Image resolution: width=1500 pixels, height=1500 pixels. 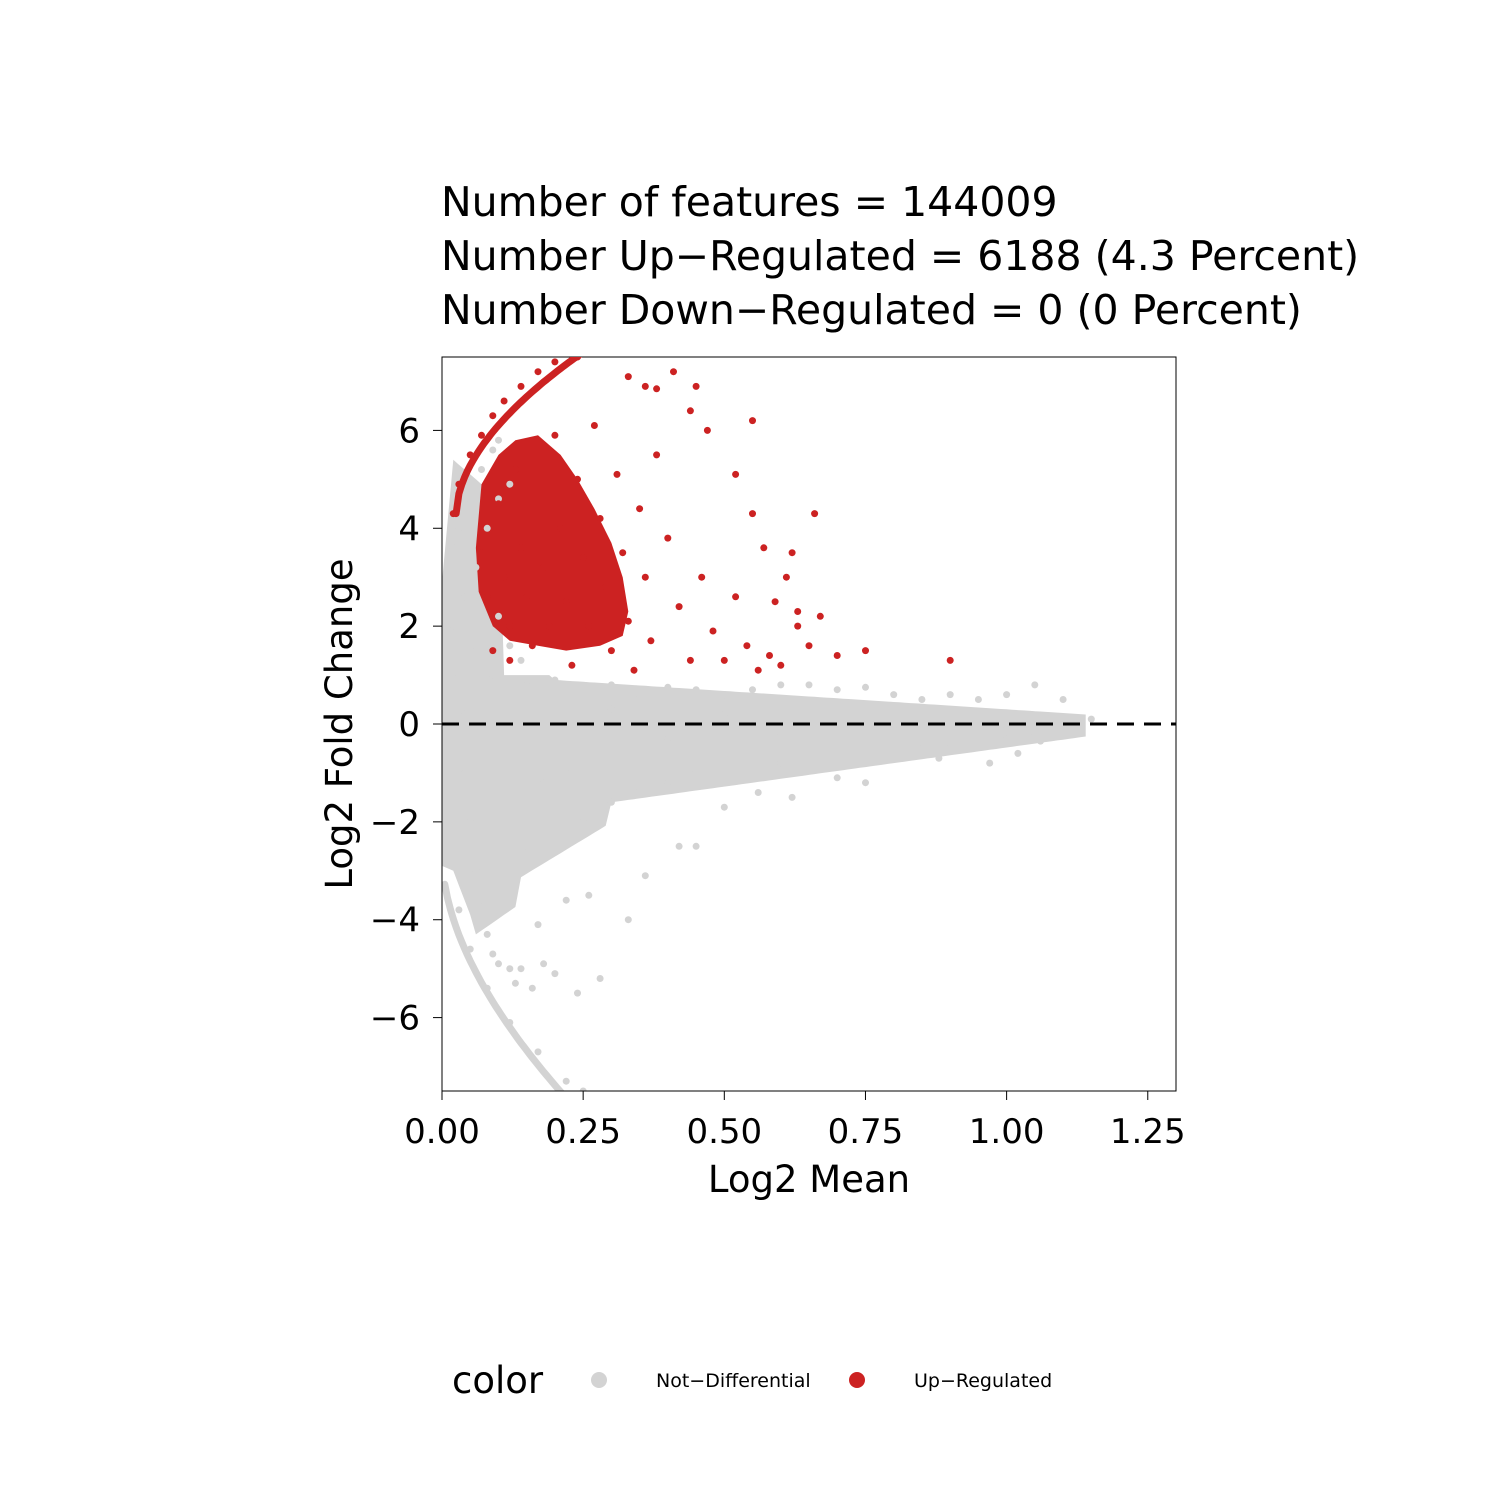 What do you see at coordinates (599, 1380) in the screenshot?
I see `legend-key-not-differential` at bounding box center [599, 1380].